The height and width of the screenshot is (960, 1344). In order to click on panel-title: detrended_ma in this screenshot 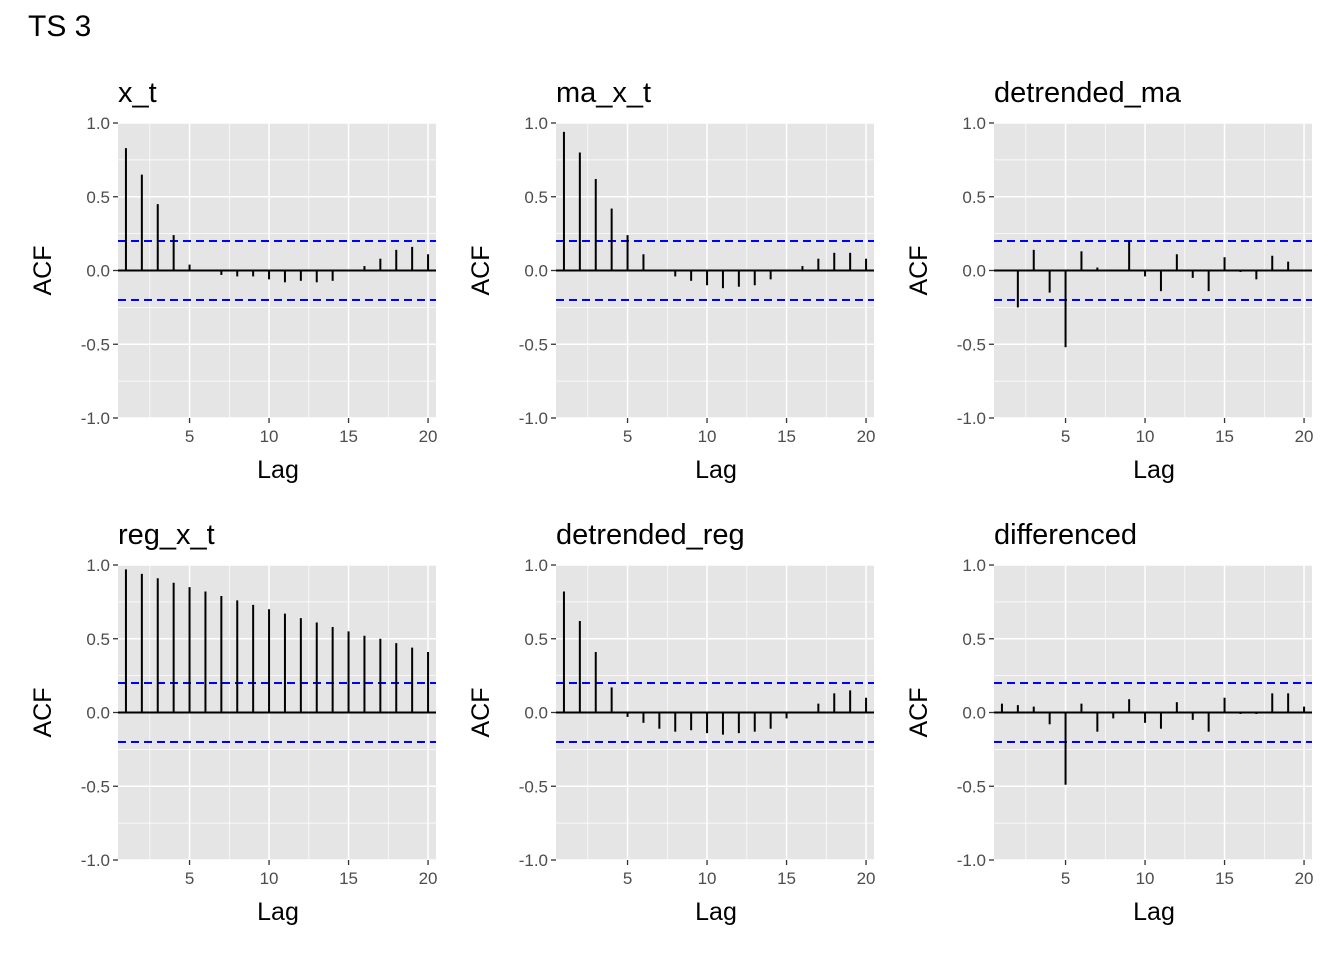, I will do `click(1088, 93)`.